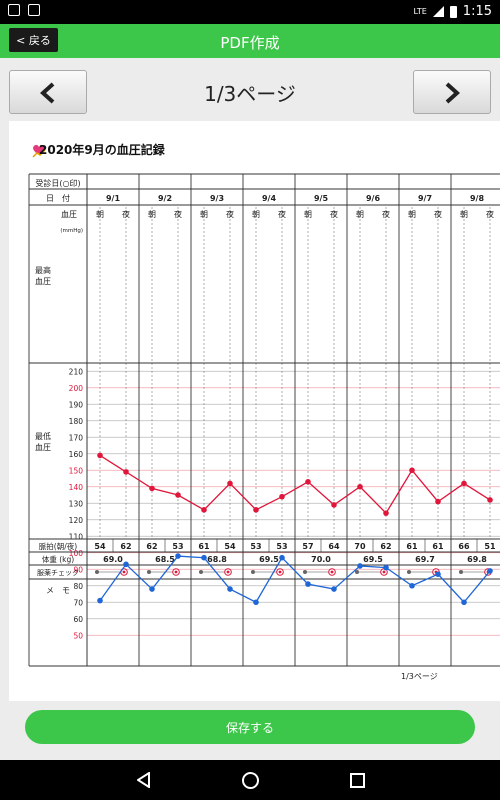 This screenshot has height=800, width=500. What do you see at coordinates (58, 198) in the screenshot?
I see `date-label: 日 付` at bounding box center [58, 198].